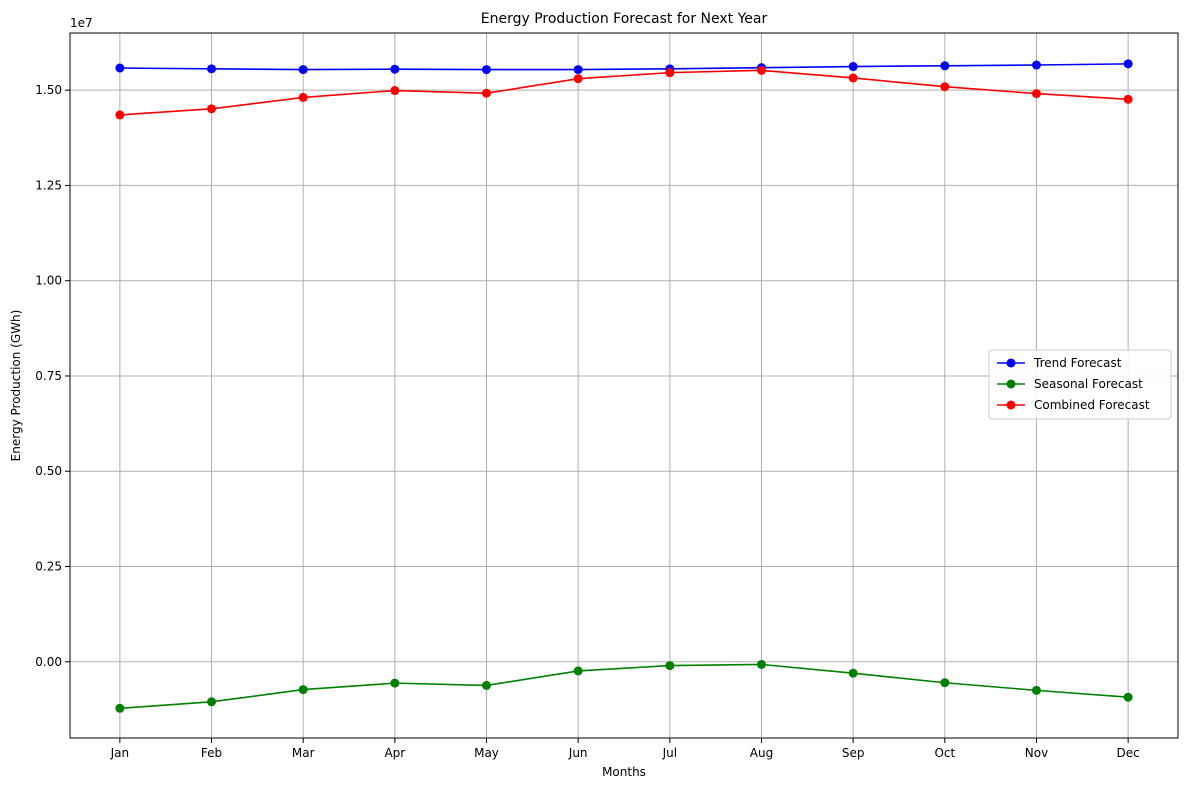 The height and width of the screenshot is (790, 1190). What do you see at coordinates (120, 753) in the screenshot?
I see `x-tick-label: Jan` at bounding box center [120, 753].